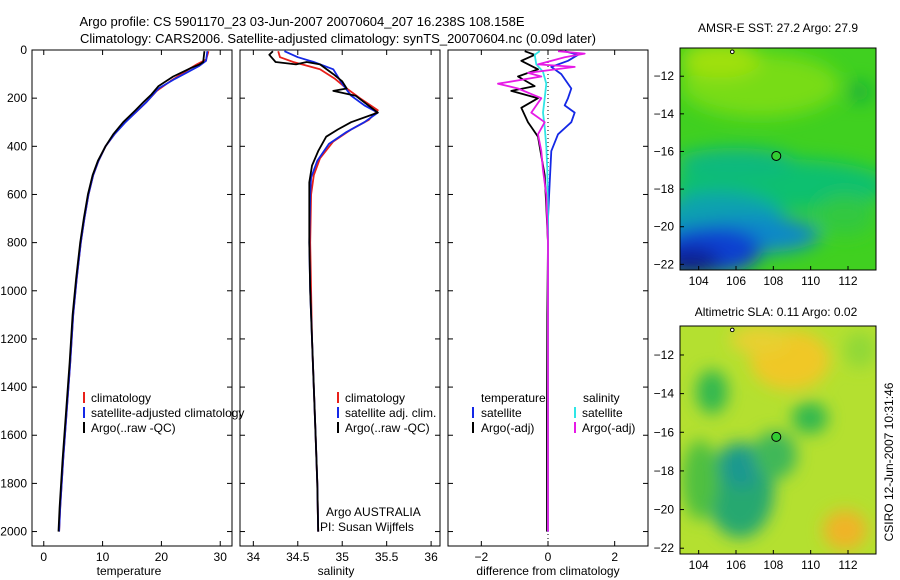 The image size is (900, 580). What do you see at coordinates (13, 339) in the screenshot?
I see `depth-tick-label: 1200` at bounding box center [13, 339].